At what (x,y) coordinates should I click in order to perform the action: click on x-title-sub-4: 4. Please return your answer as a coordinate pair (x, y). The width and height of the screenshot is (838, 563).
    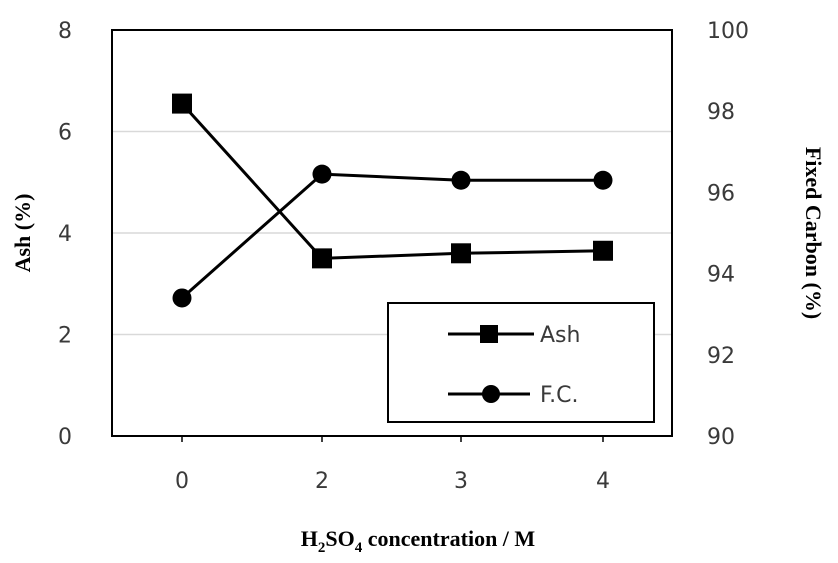
    Looking at the image, I should click on (359, 548).